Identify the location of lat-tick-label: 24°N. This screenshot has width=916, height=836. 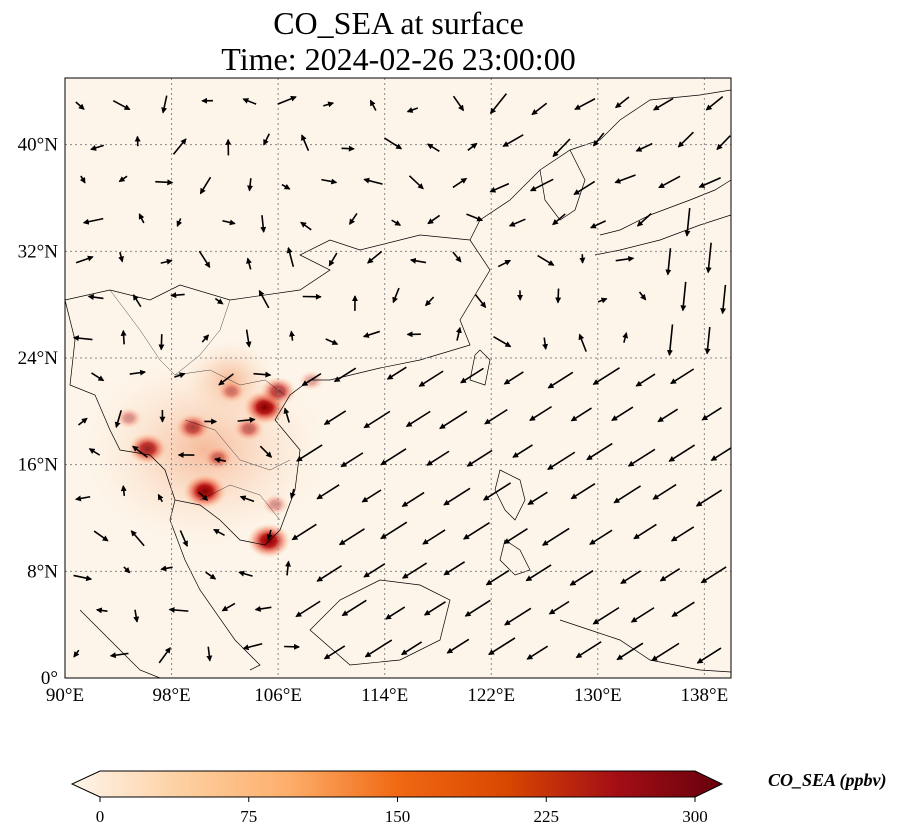
(38, 358).